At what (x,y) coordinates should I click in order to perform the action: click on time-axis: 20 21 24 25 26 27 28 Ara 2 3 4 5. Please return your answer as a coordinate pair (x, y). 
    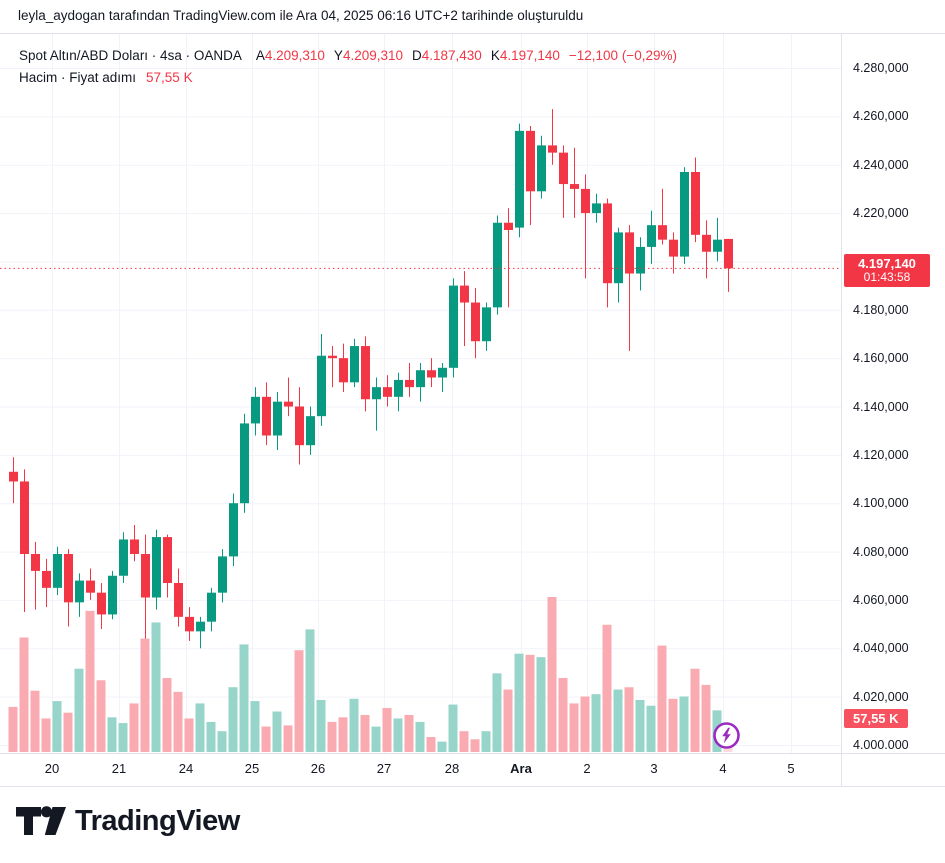
    Looking at the image, I should click on (420, 769).